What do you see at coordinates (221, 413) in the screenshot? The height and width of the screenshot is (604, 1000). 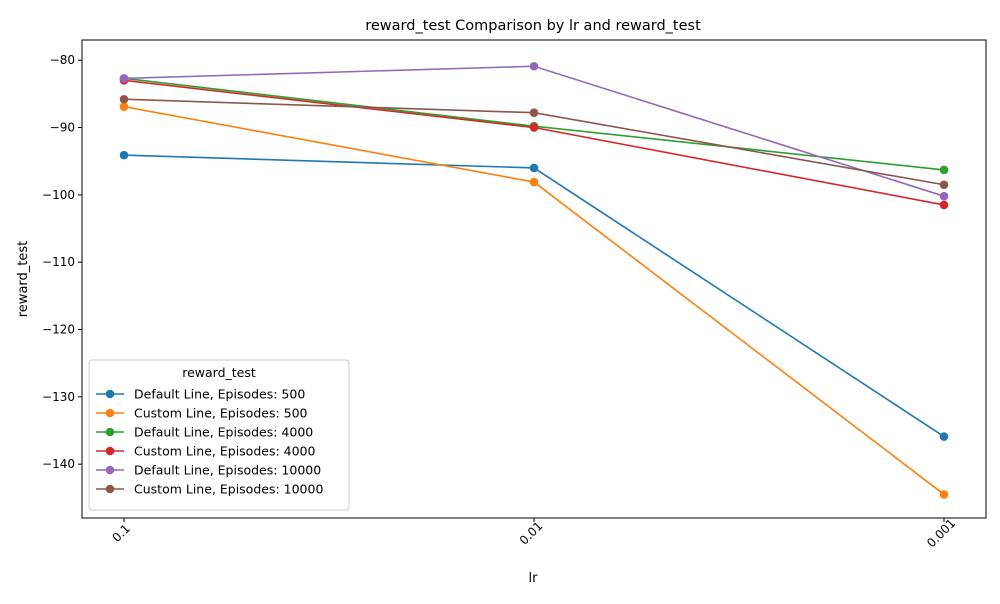 I see `legend-label: Custom Line, Episodes: 500` at bounding box center [221, 413].